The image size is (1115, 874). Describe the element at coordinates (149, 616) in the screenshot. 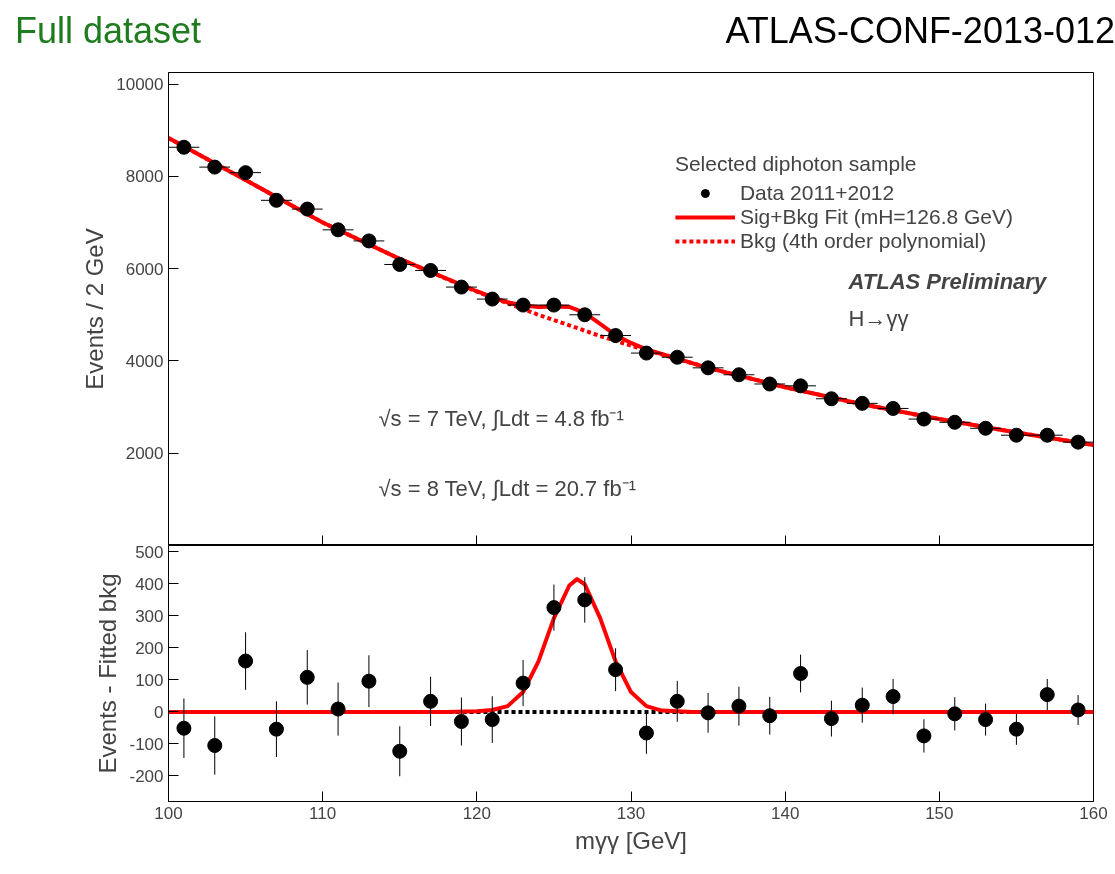

I see `y-tick-label: 300` at that location.